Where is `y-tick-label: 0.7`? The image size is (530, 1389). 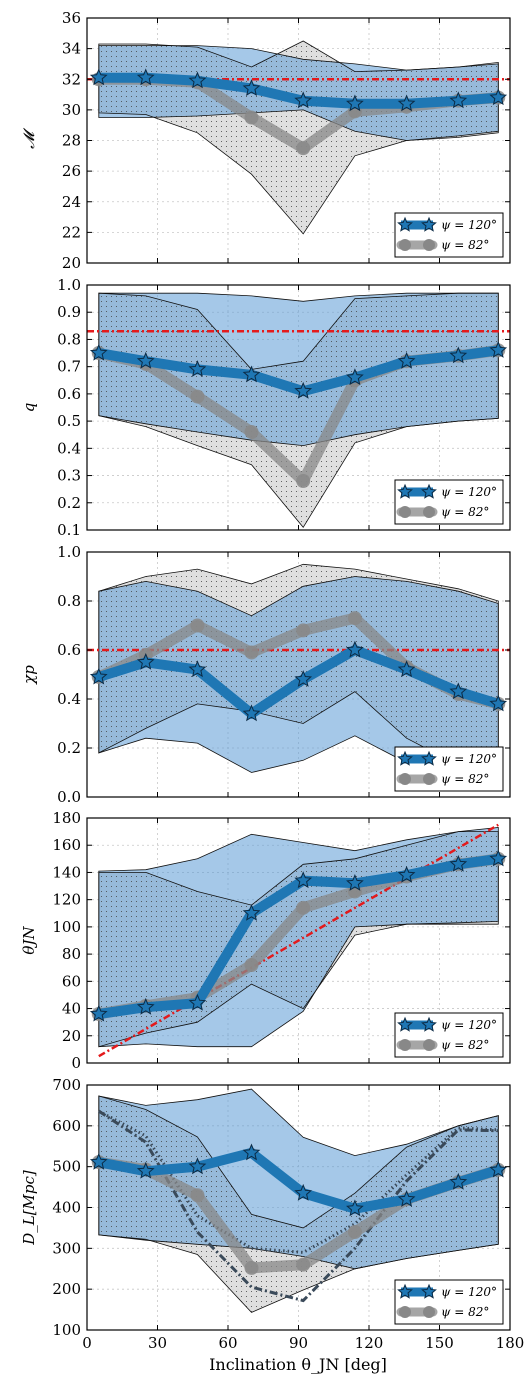
y-tick-label: 0.7 is located at coordinates (69, 367).